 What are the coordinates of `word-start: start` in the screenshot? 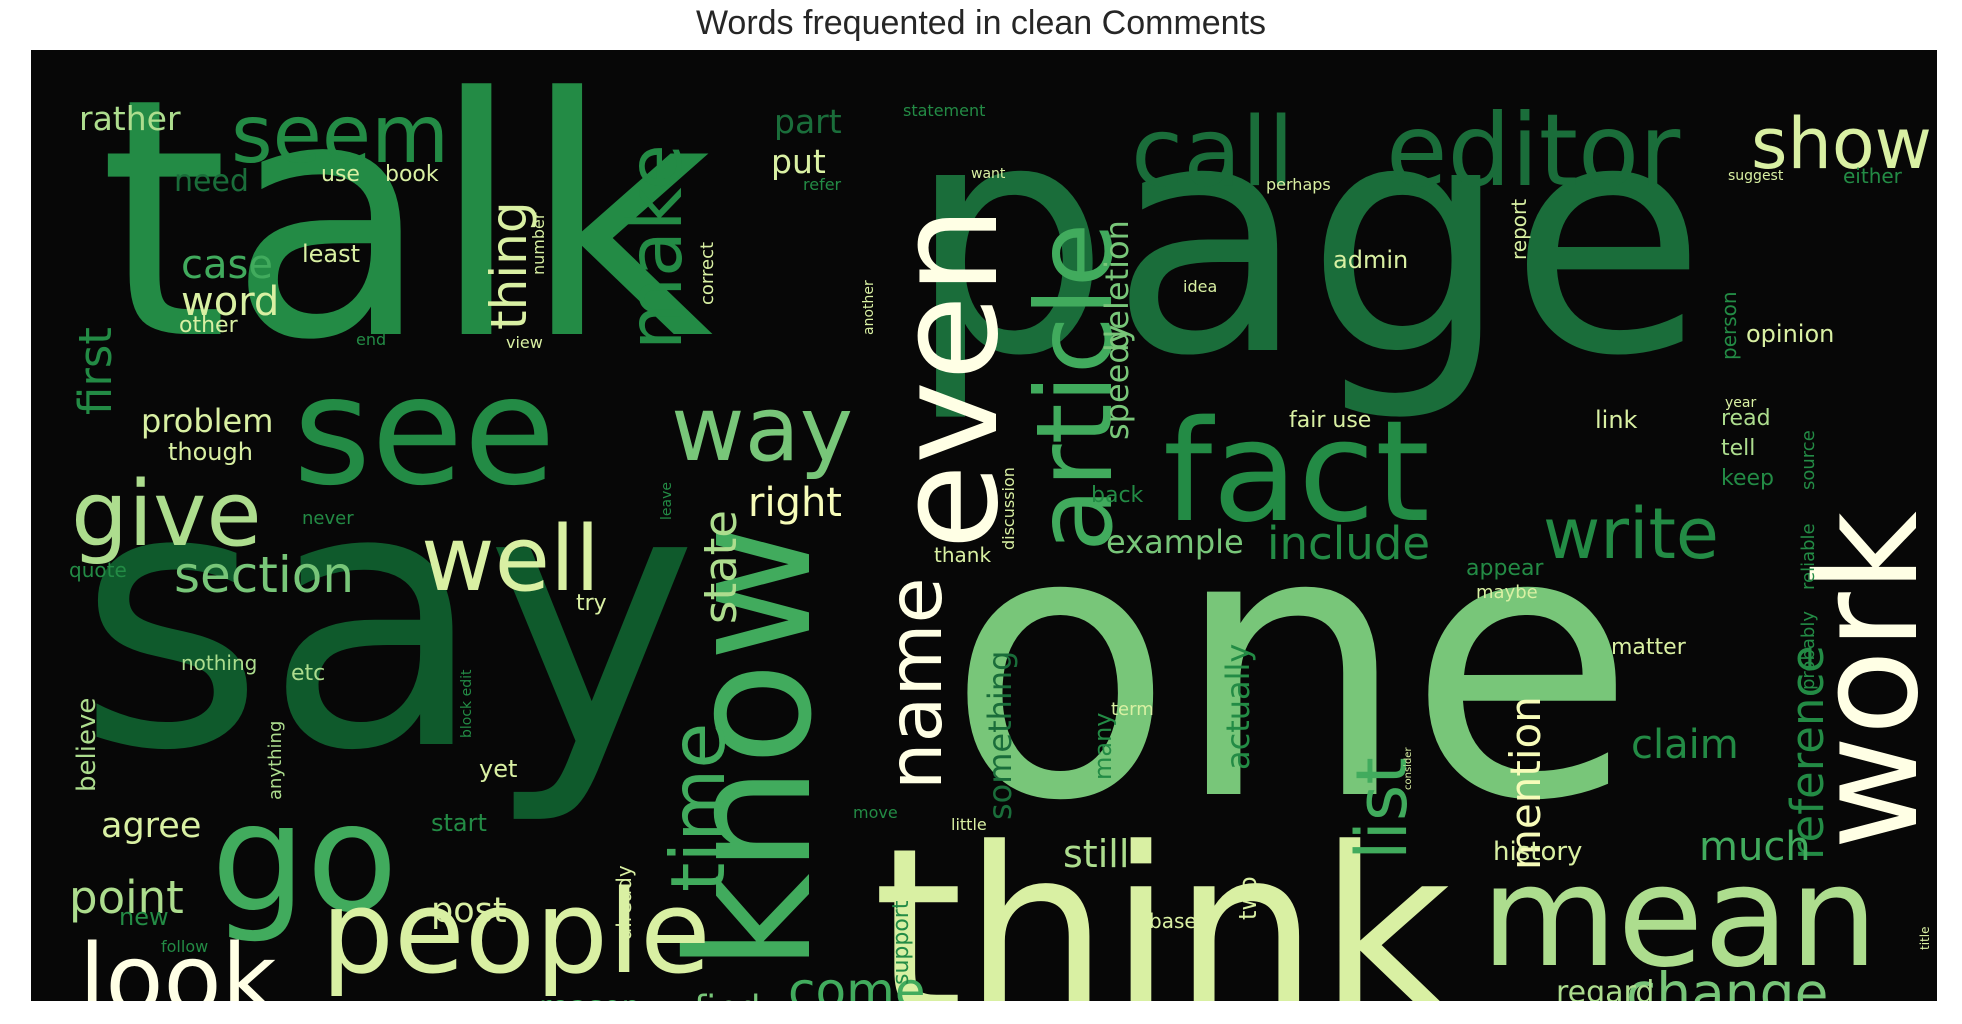 It's located at (459, 823).